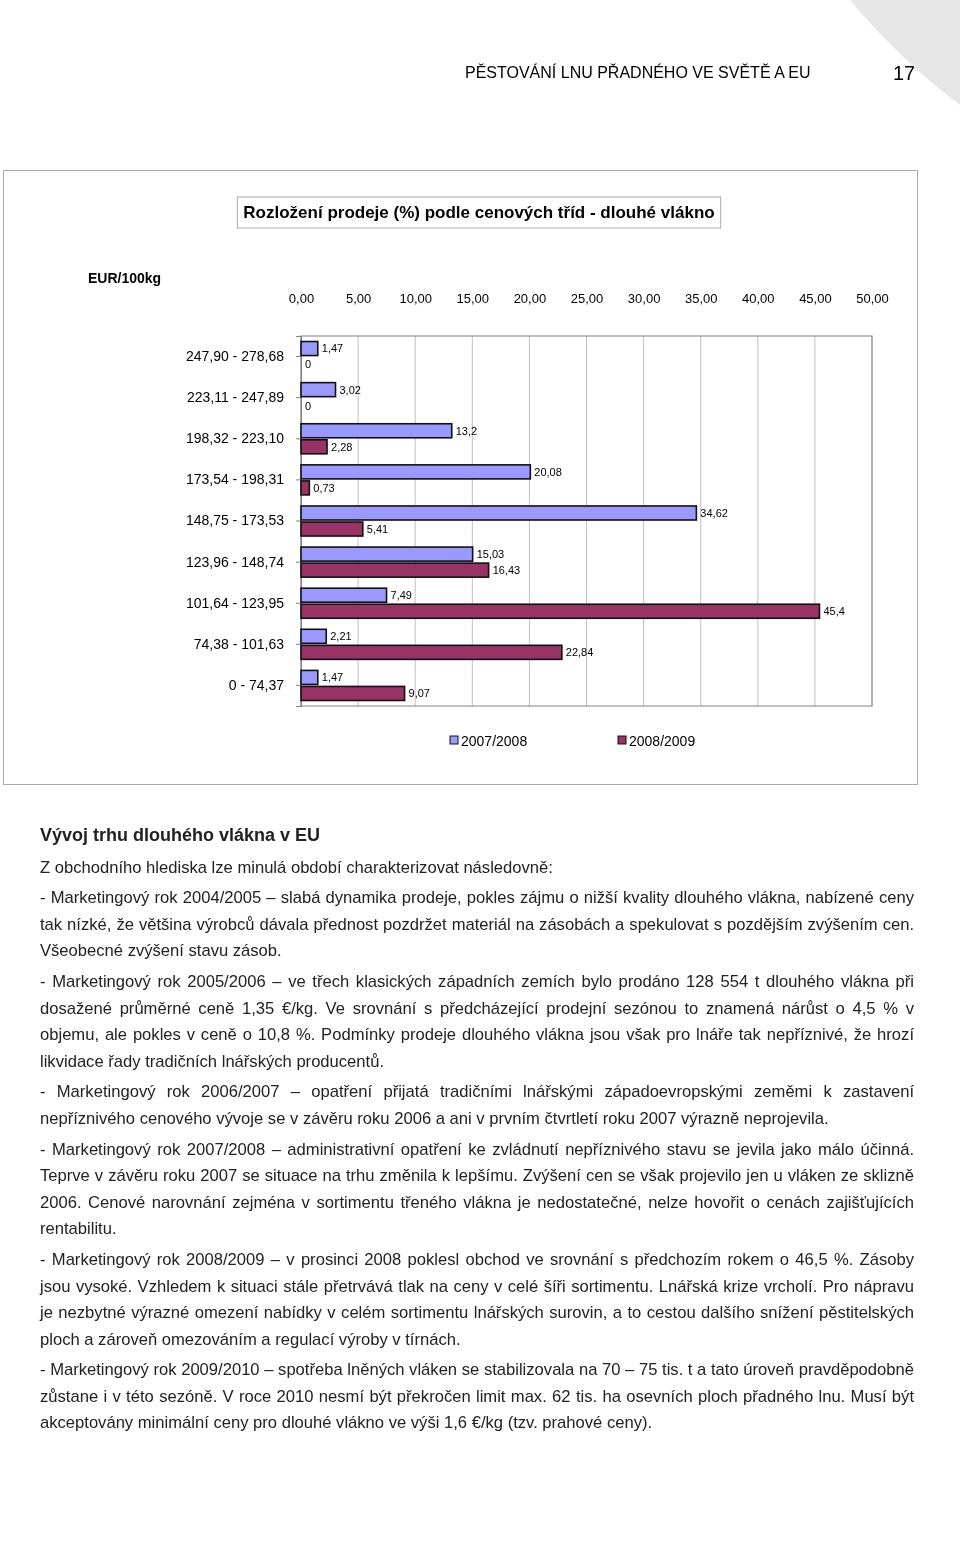 This screenshot has height=1561, width=960. Describe the element at coordinates (358, 298) in the screenshot. I see `x-tick-label: 5,00` at that location.